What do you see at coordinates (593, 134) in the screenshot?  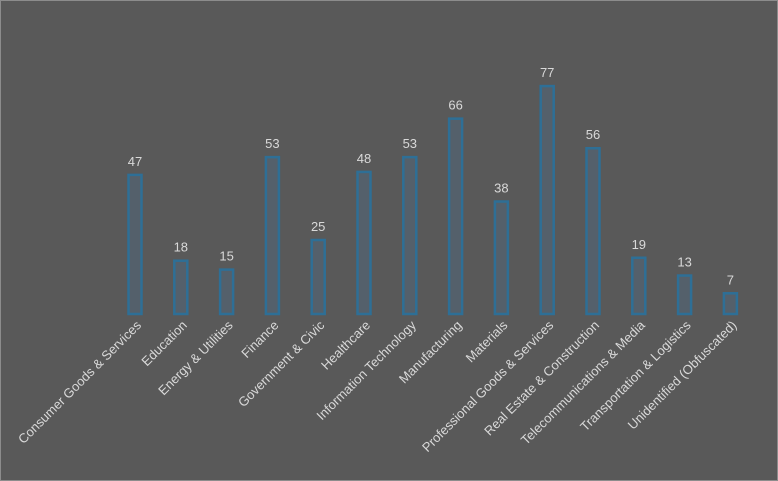 I see `data-label: 56` at bounding box center [593, 134].